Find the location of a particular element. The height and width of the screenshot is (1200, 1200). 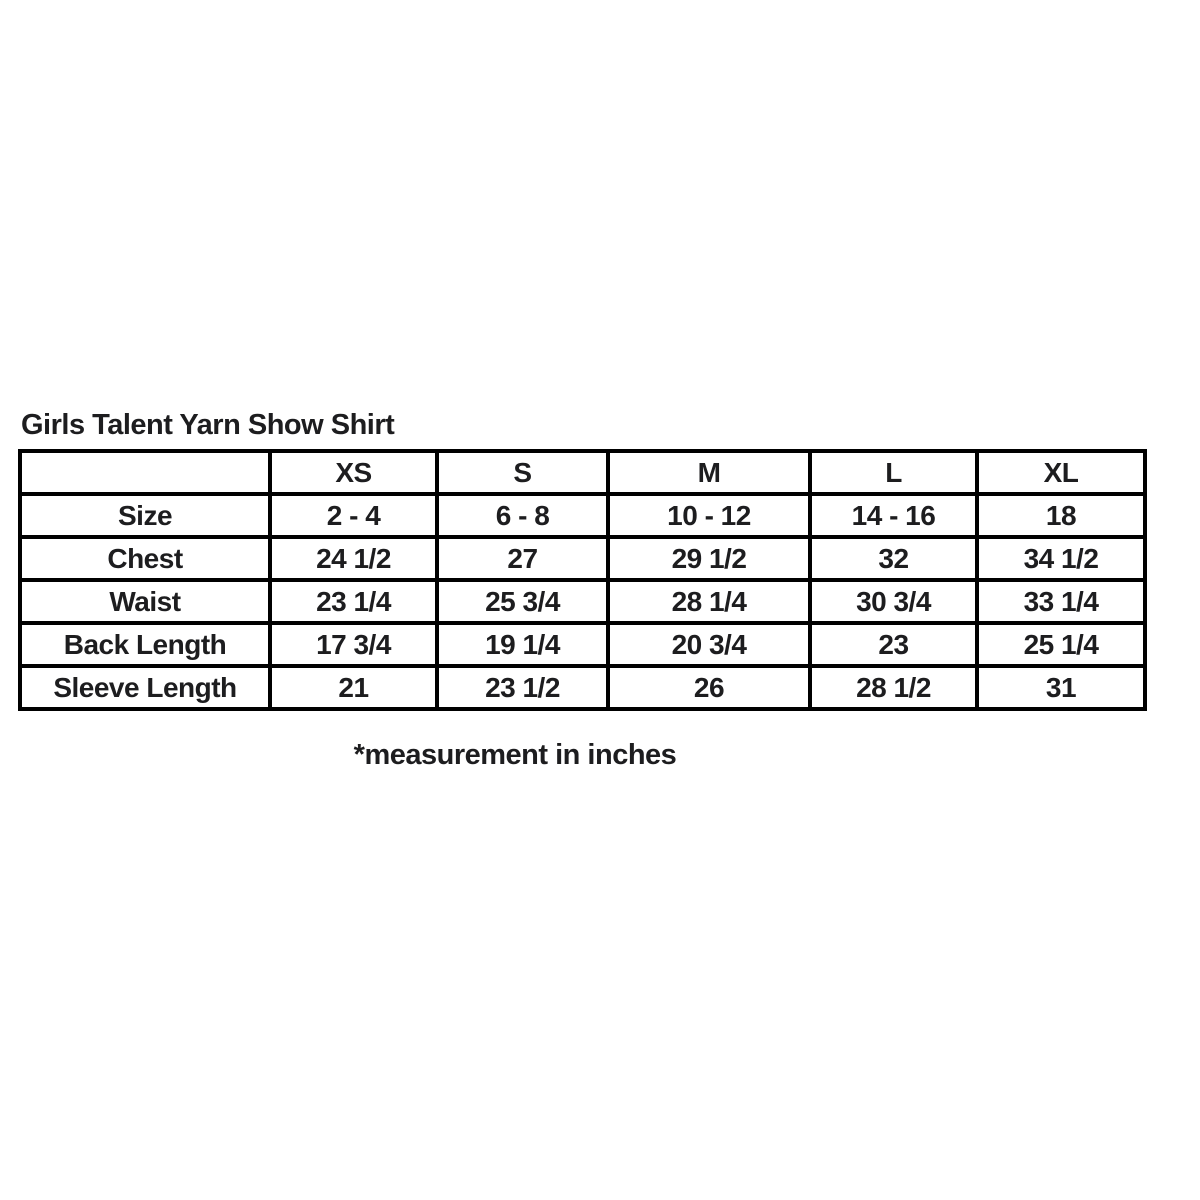

table-row: Back Length 17 3/4 19 1/4 20 3/4 23 25 1/4 is located at coordinates (582, 644).